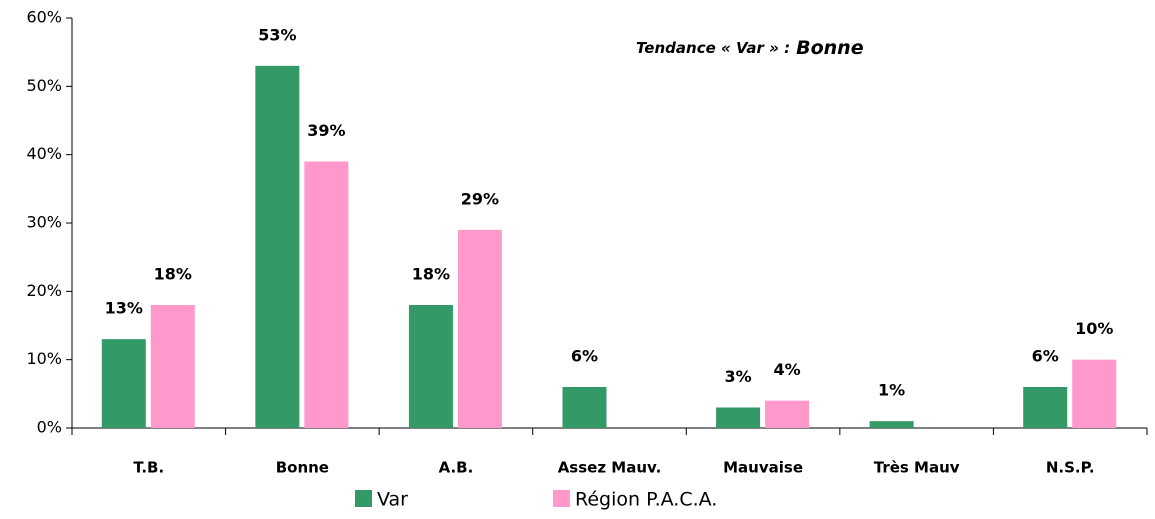  I want to click on x-tick-label: Très Mauv, so click(917, 468).